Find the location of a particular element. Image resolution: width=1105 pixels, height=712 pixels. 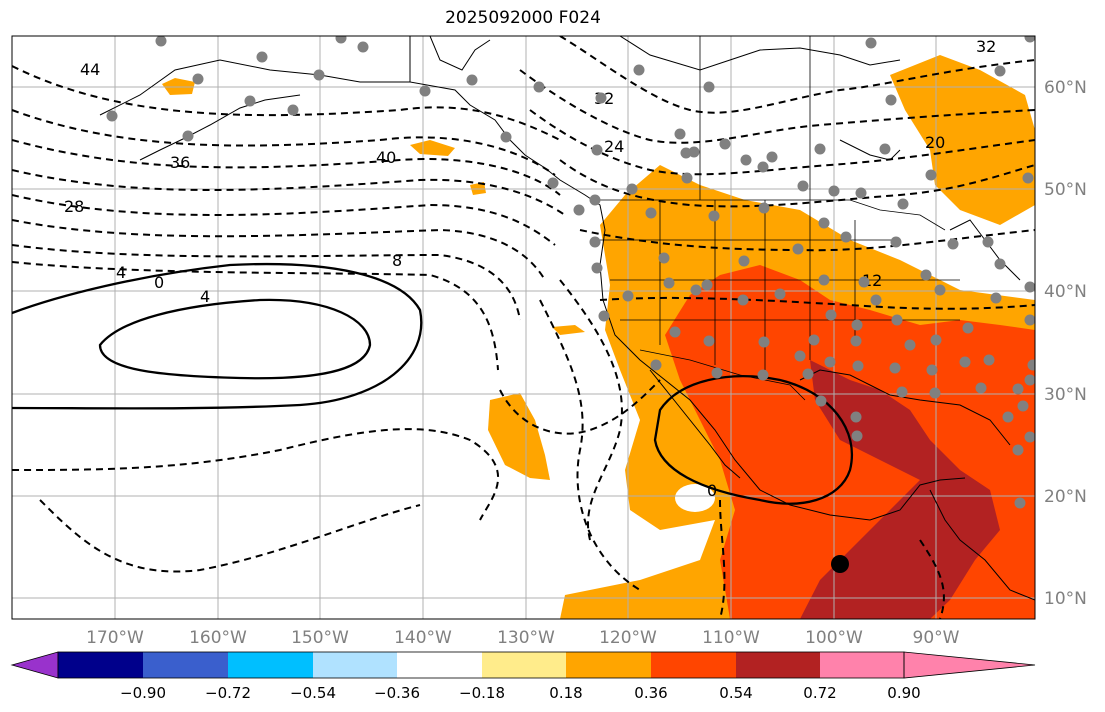

colorbar-tick-label: 0.90 is located at coordinates (903, 693).